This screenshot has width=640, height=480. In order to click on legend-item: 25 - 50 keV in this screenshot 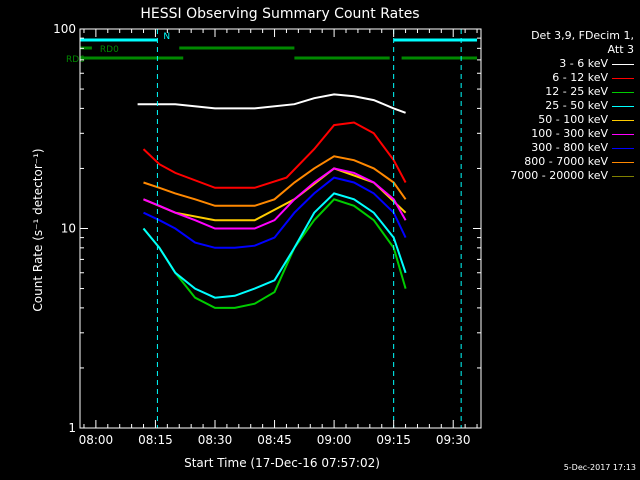, I will do `click(565, 106)`.